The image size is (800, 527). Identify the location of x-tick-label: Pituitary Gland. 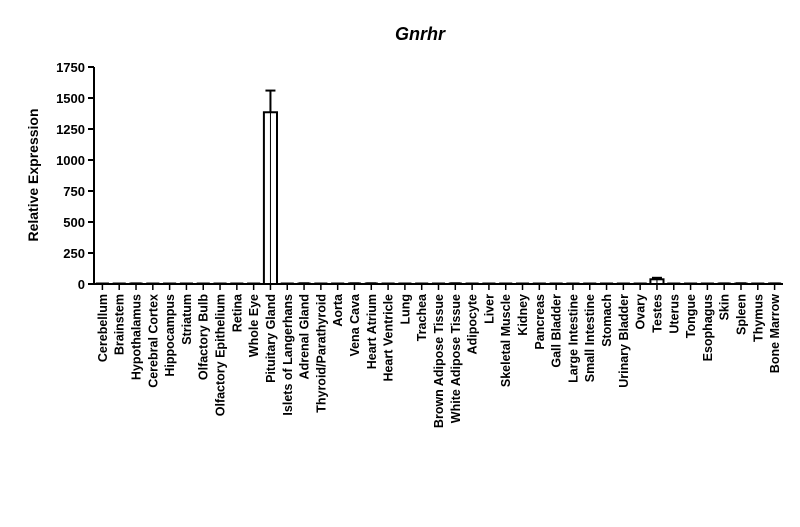
(271, 338).